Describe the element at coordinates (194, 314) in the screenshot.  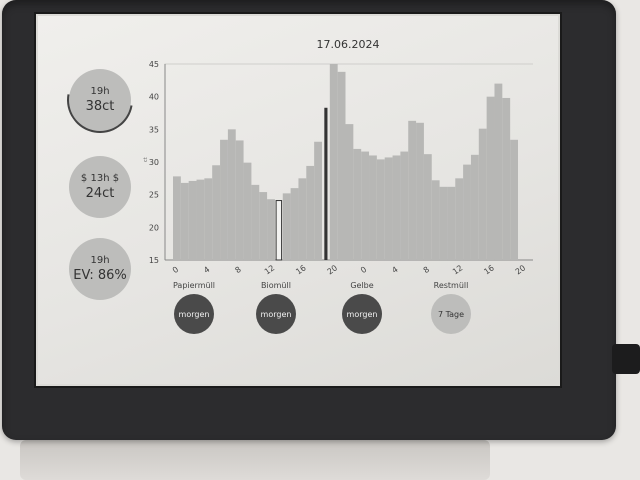
I see `waste-paper-badge: morgen` at that location.